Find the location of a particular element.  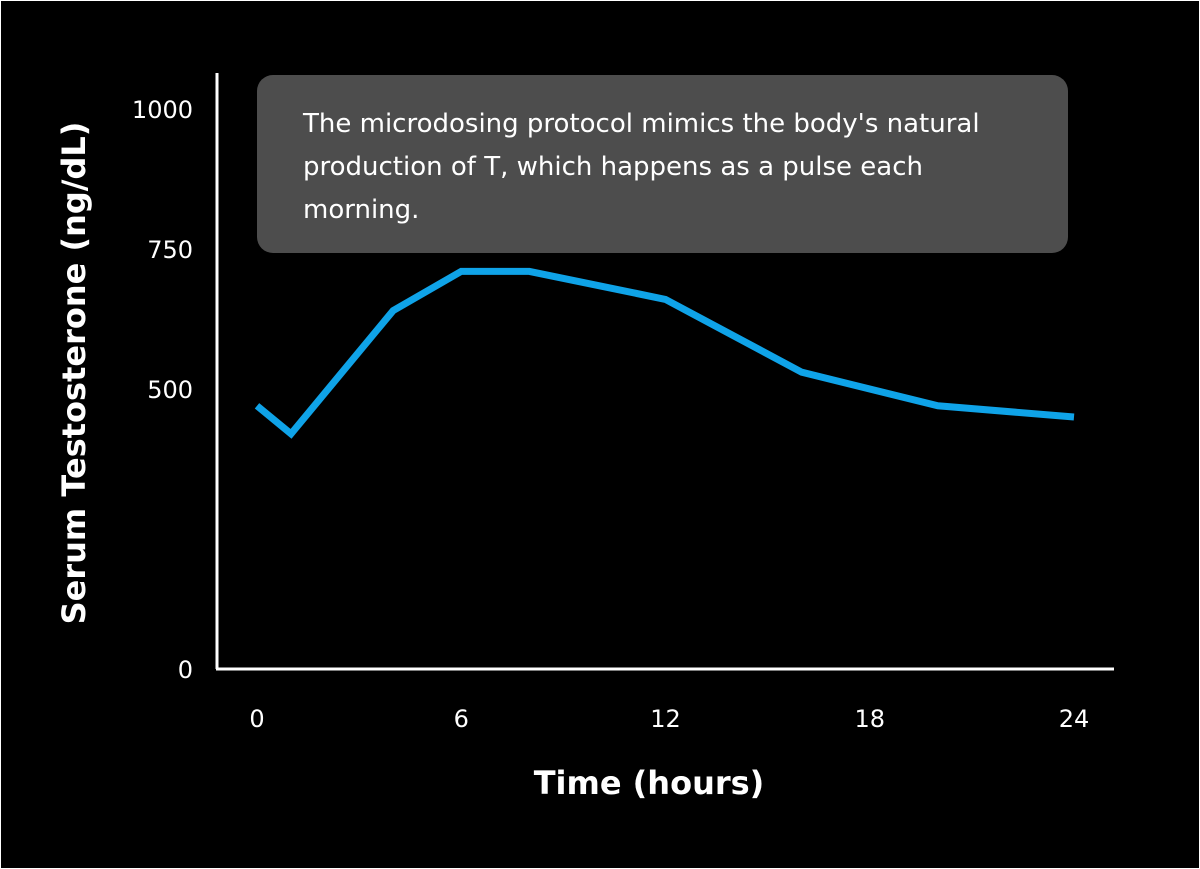

y-tick-label: 1000 is located at coordinates (162, 110).